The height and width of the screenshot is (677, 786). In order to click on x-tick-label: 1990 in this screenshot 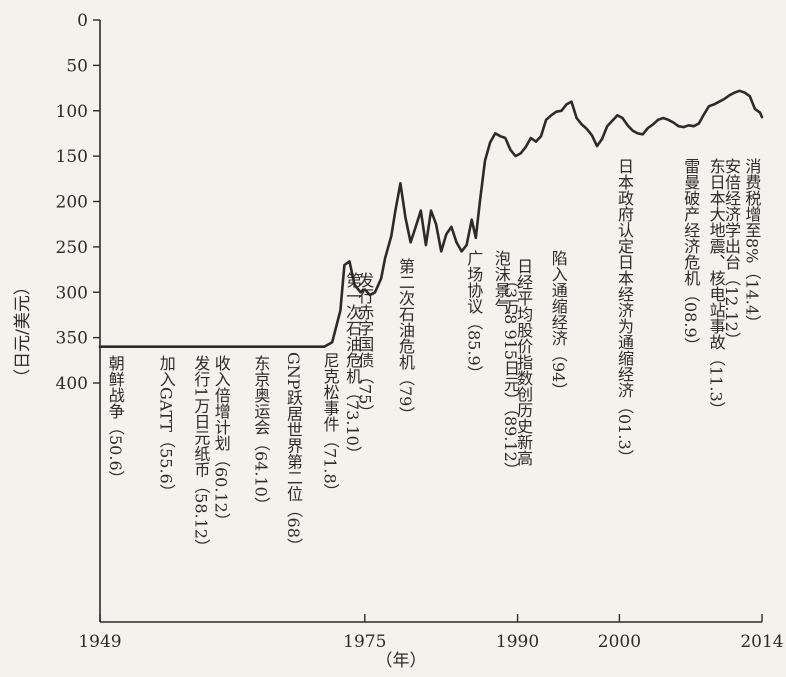, I will do `click(517, 642)`.